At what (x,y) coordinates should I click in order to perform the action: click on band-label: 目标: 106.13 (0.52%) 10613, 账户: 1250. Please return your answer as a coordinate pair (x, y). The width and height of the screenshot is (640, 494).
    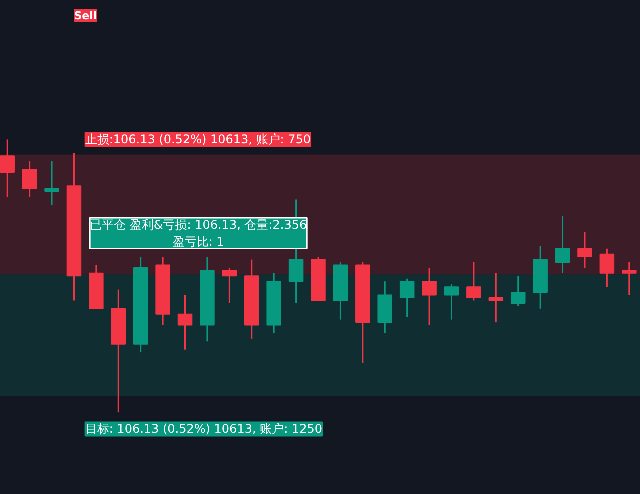
    Looking at the image, I should click on (203, 429).